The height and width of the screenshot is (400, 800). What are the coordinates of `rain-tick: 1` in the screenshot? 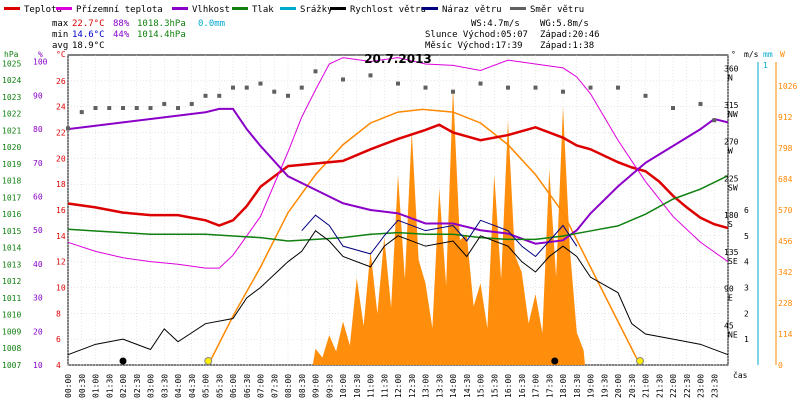 It's located at (765, 65).